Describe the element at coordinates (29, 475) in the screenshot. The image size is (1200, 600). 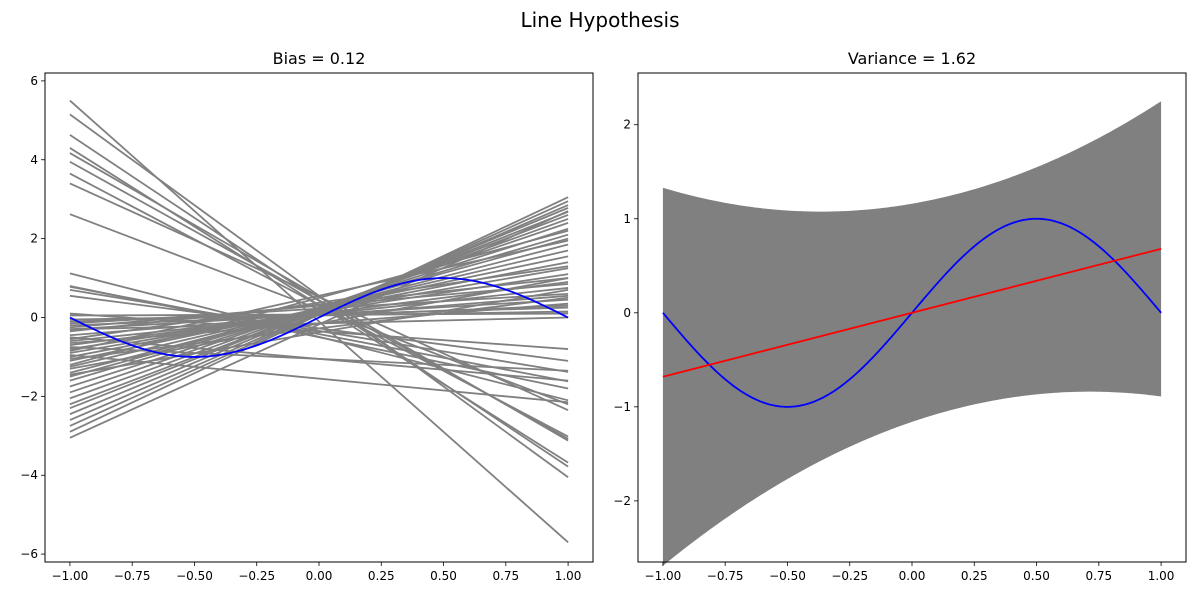
I see `y-tick-label: −4` at that location.